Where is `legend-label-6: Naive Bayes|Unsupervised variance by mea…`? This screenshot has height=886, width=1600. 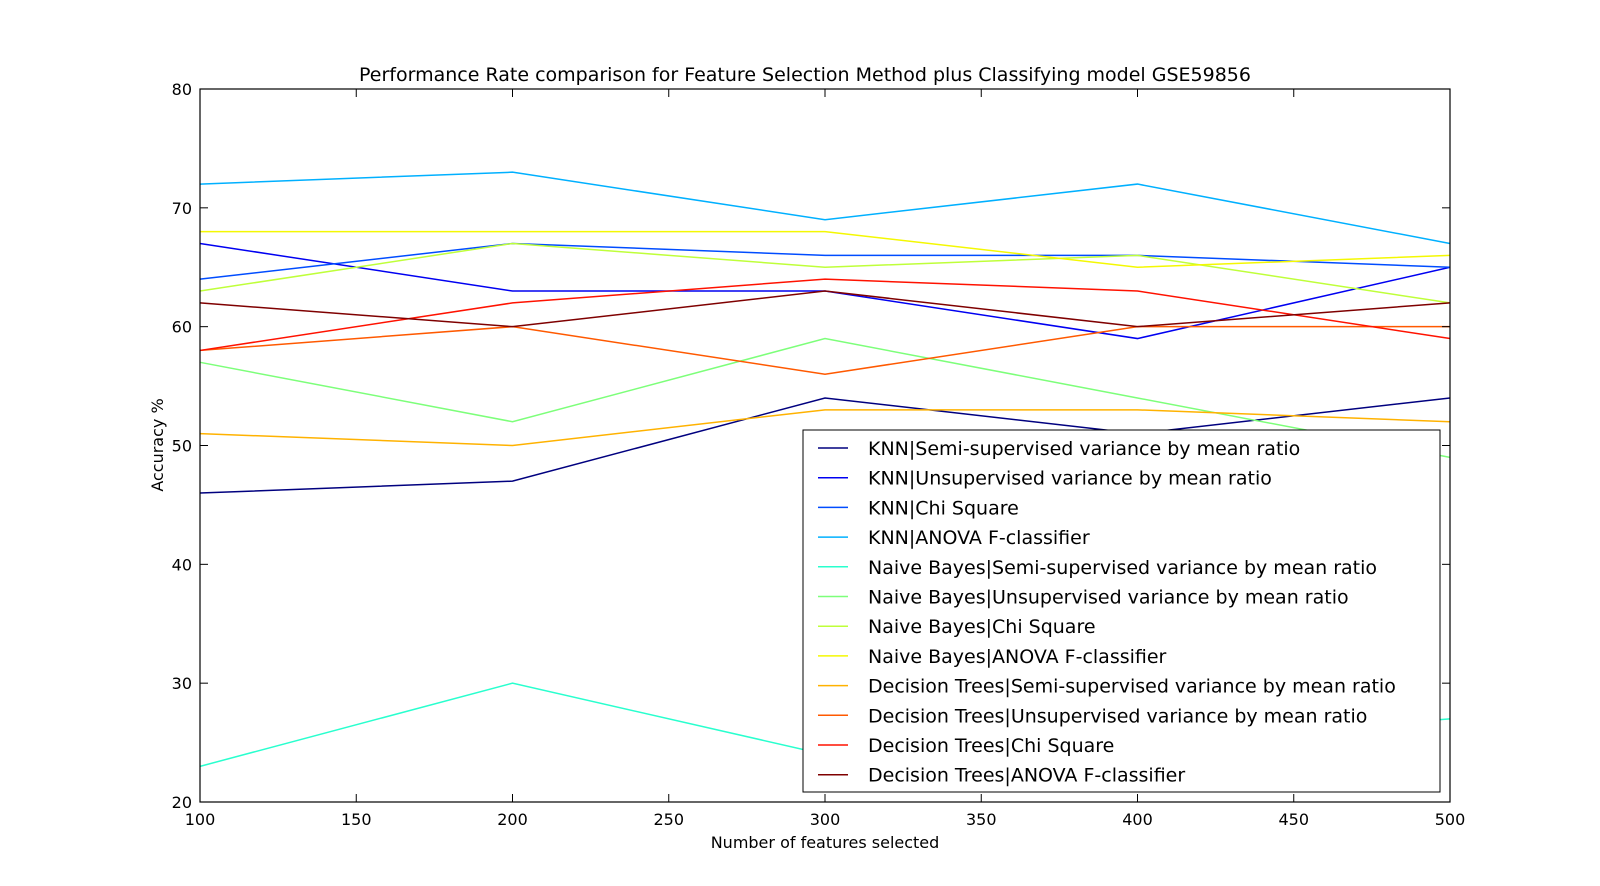 legend-label-6: Naive Bayes|Unsupervised variance by mea… is located at coordinates (1108, 598).